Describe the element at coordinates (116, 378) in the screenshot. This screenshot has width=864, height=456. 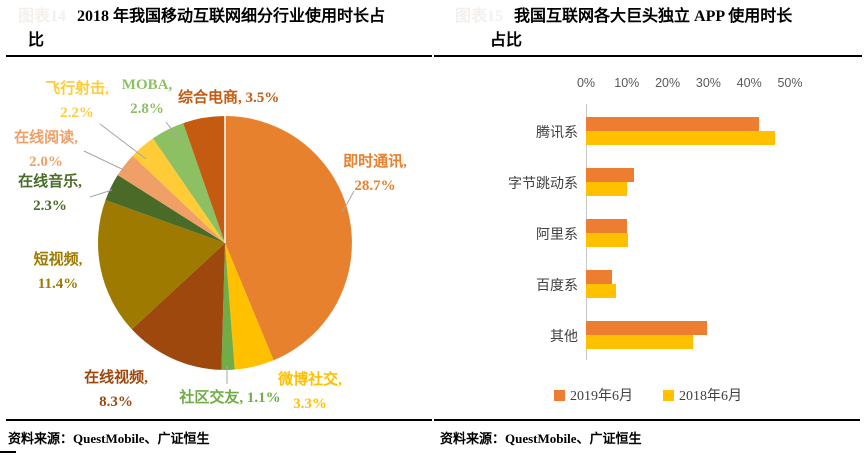
I see `pie-label-line: 在线视频,` at that location.